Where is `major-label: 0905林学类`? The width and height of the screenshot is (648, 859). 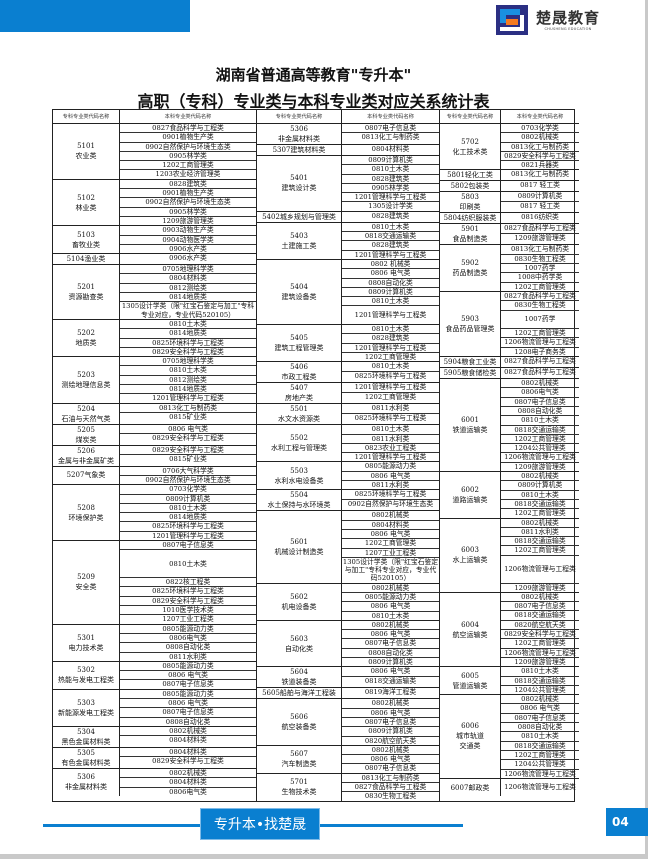
major-label: 0905林学类 is located at coordinates (188, 211).